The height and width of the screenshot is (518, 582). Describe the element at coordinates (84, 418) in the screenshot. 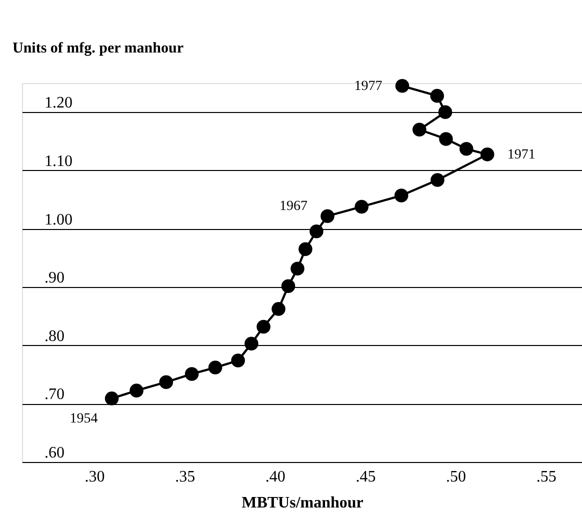

I see `annotation: 1954` at that location.